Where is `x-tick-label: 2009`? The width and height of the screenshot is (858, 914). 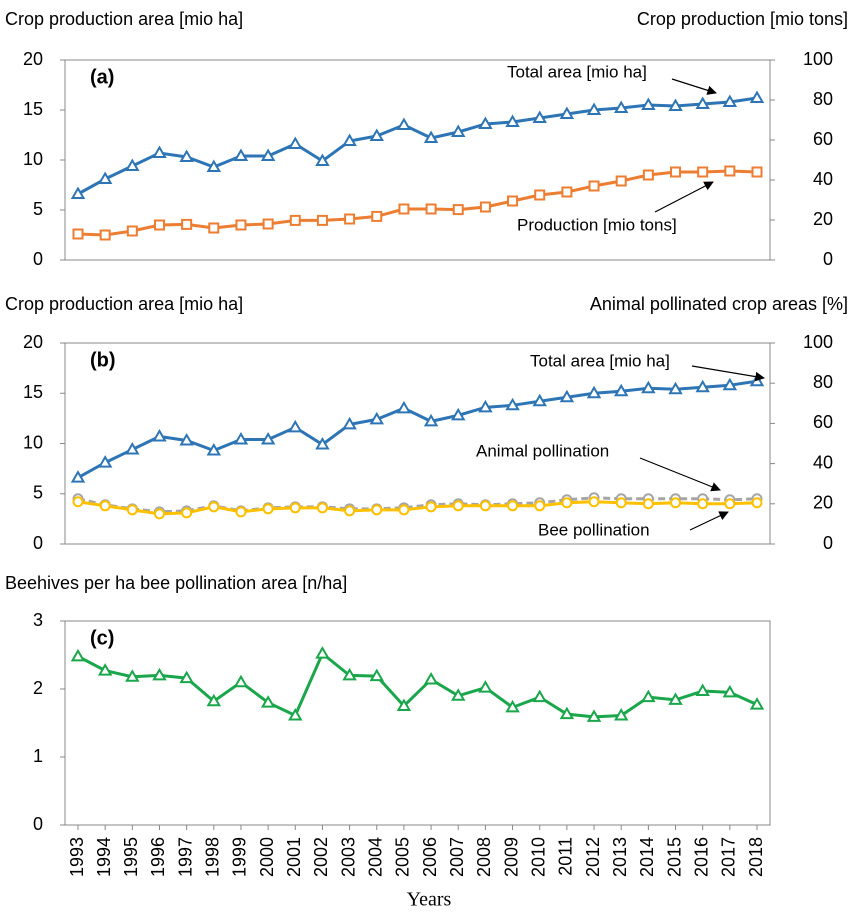
x-tick-label: 2009 is located at coordinates (511, 857).